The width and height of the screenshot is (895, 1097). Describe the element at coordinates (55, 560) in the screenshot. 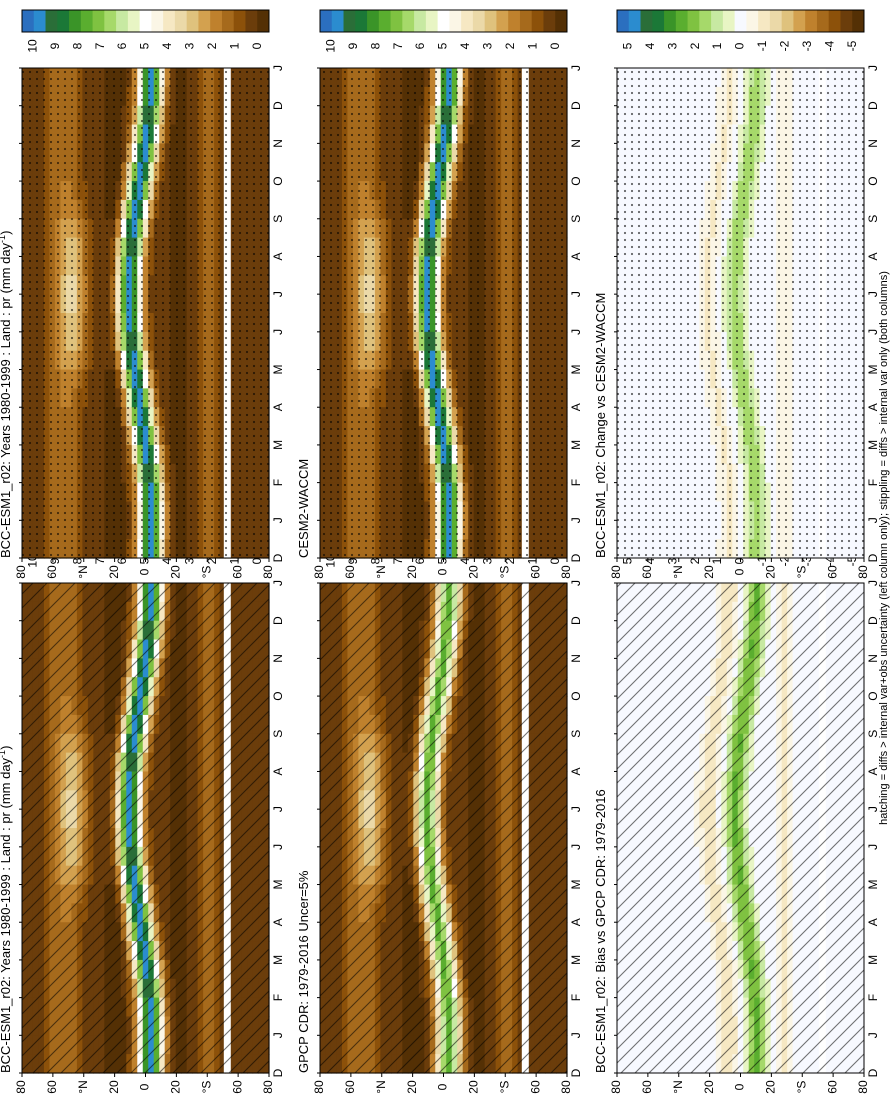

I see `colorbar-label: 9` at that location.